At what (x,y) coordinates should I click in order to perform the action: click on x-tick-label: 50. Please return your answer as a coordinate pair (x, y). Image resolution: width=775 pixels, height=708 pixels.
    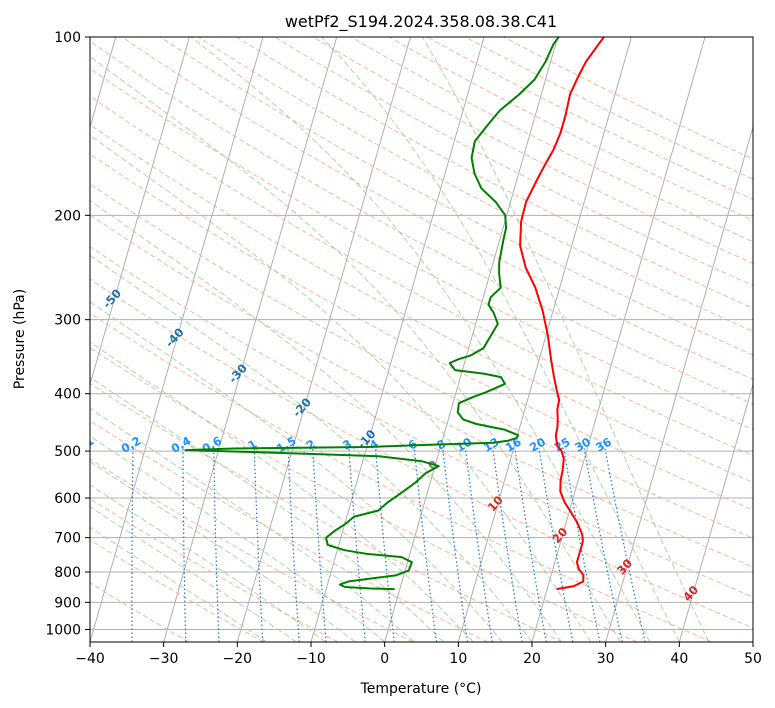
    Looking at the image, I should click on (753, 659).